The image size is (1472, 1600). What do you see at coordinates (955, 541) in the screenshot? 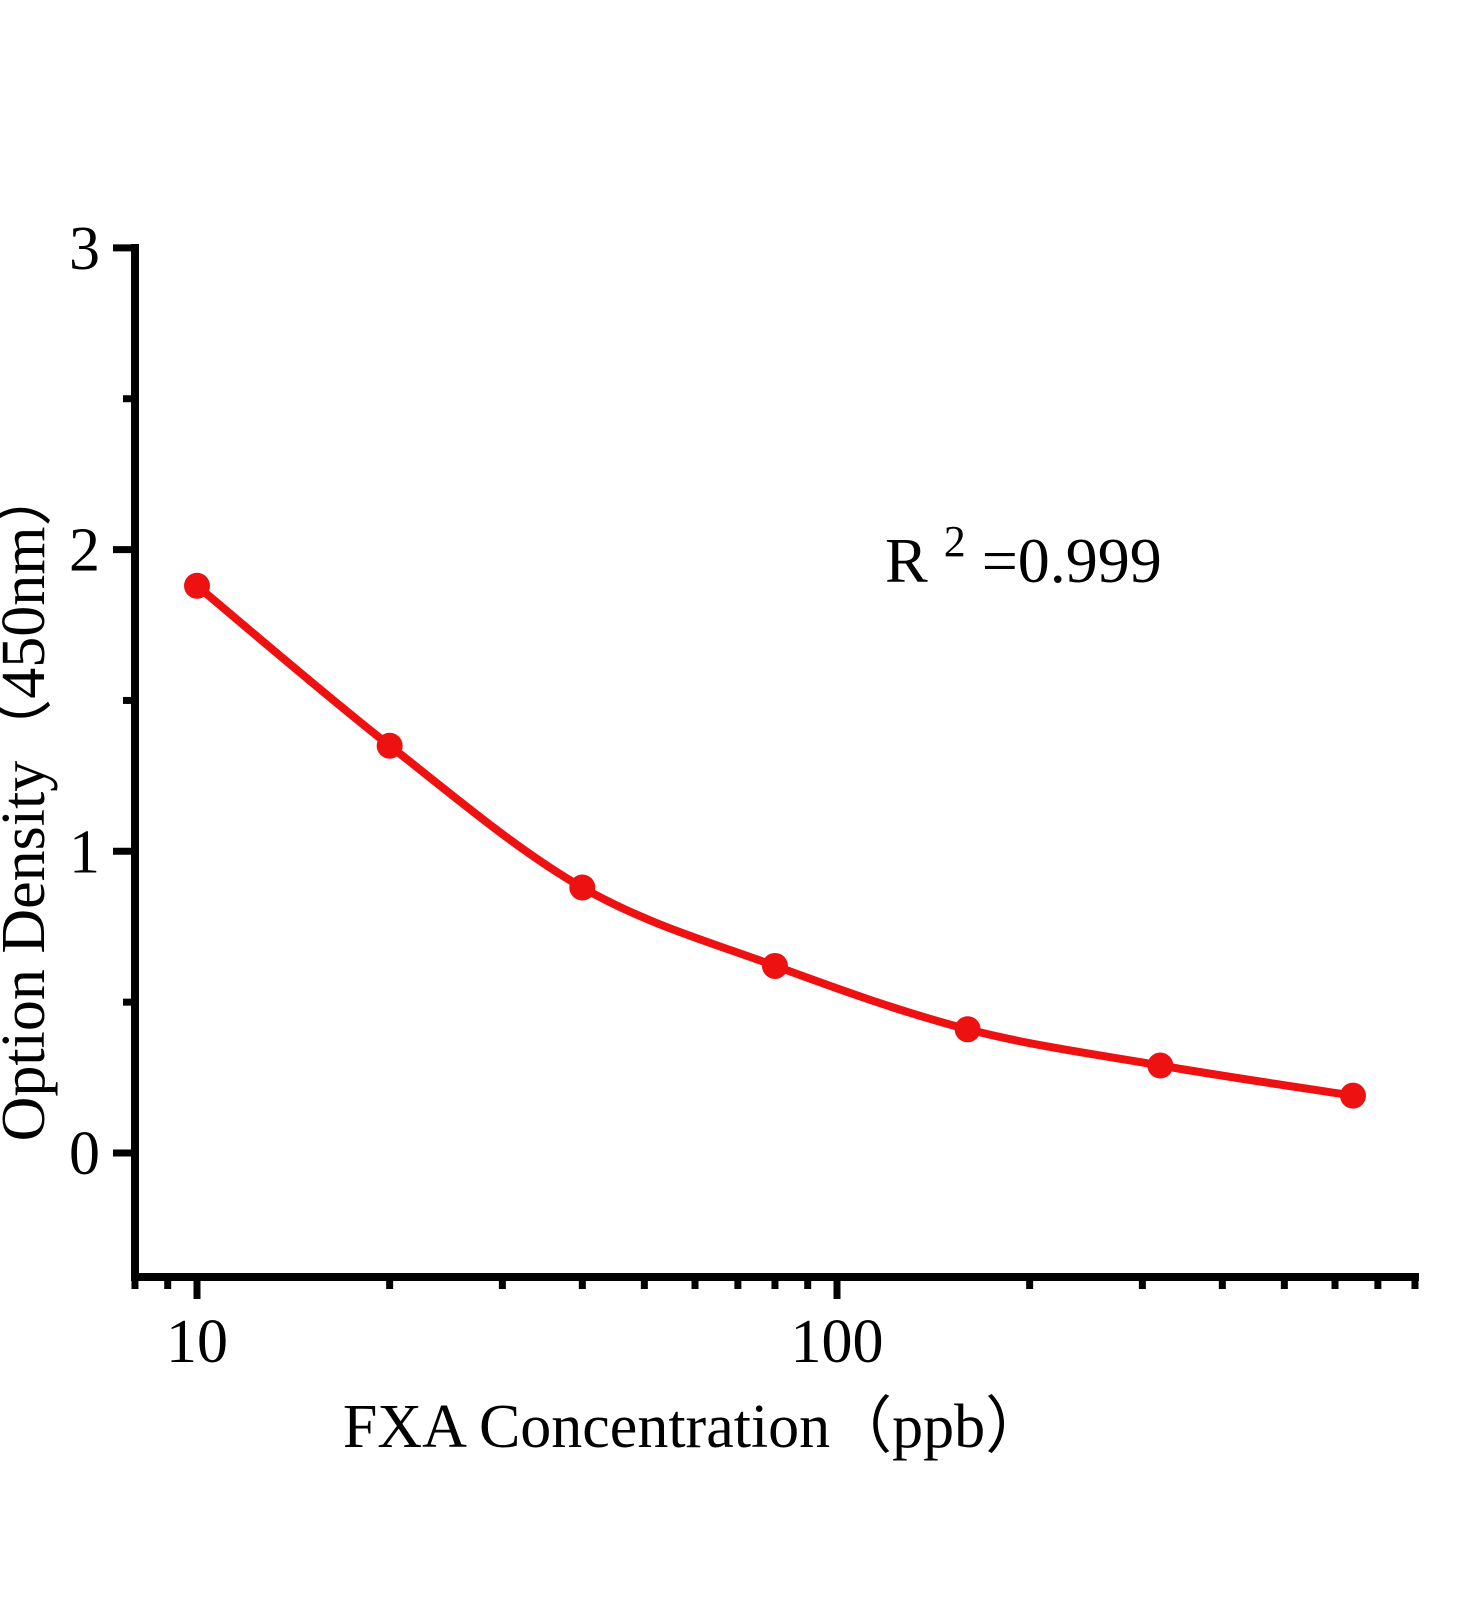
I see `r-squared-exponent: 2` at bounding box center [955, 541].